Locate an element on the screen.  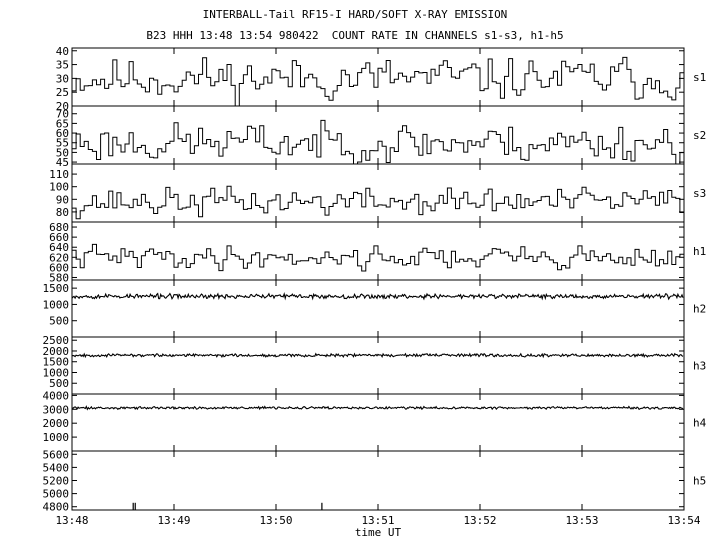
series-line-s3 is located at coordinates (378, 202).